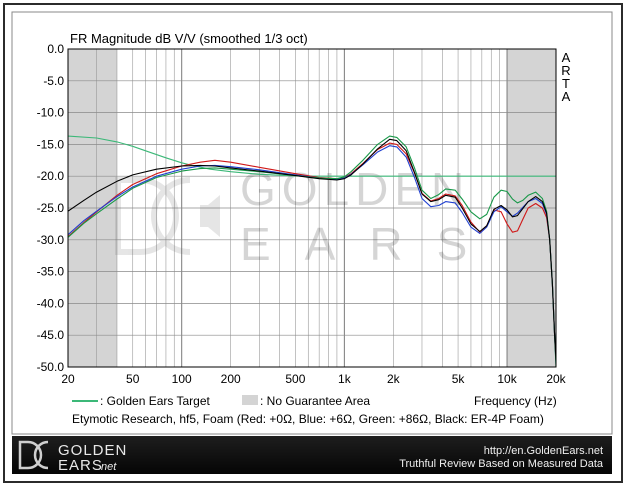 The width and height of the screenshot is (630, 489). I want to click on frequency-axis-label: Frequency (Hz), so click(515, 401).